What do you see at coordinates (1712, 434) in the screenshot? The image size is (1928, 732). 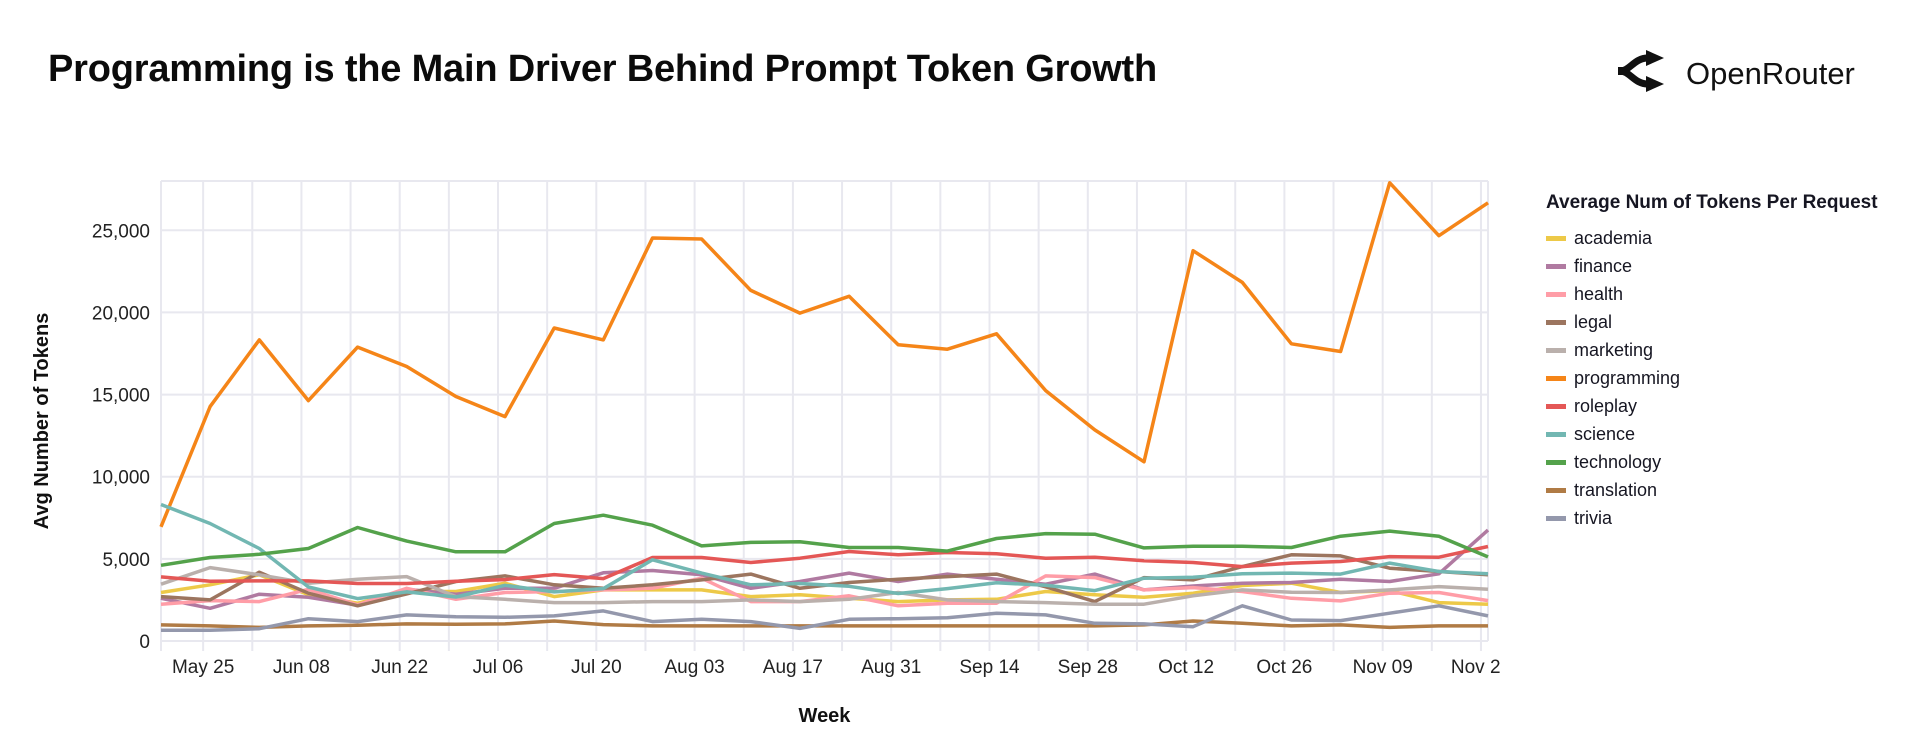 I see `legend-item-science: science` at bounding box center [1712, 434].